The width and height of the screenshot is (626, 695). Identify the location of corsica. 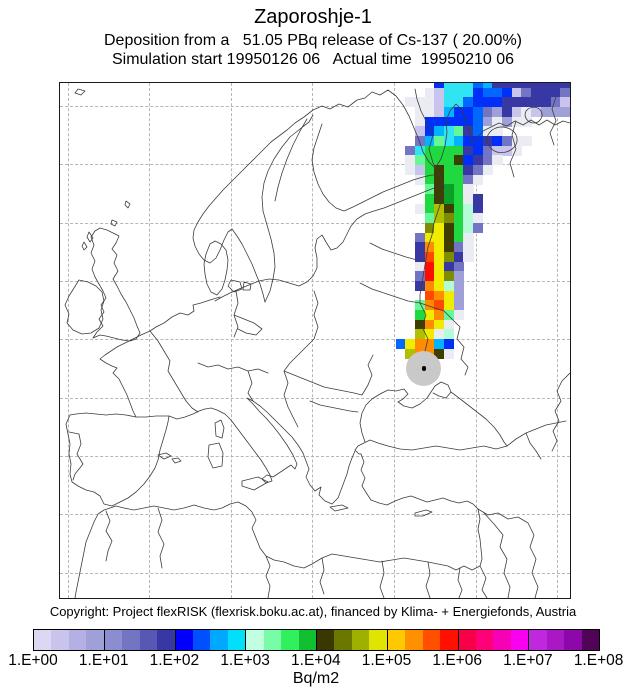
(219, 429).